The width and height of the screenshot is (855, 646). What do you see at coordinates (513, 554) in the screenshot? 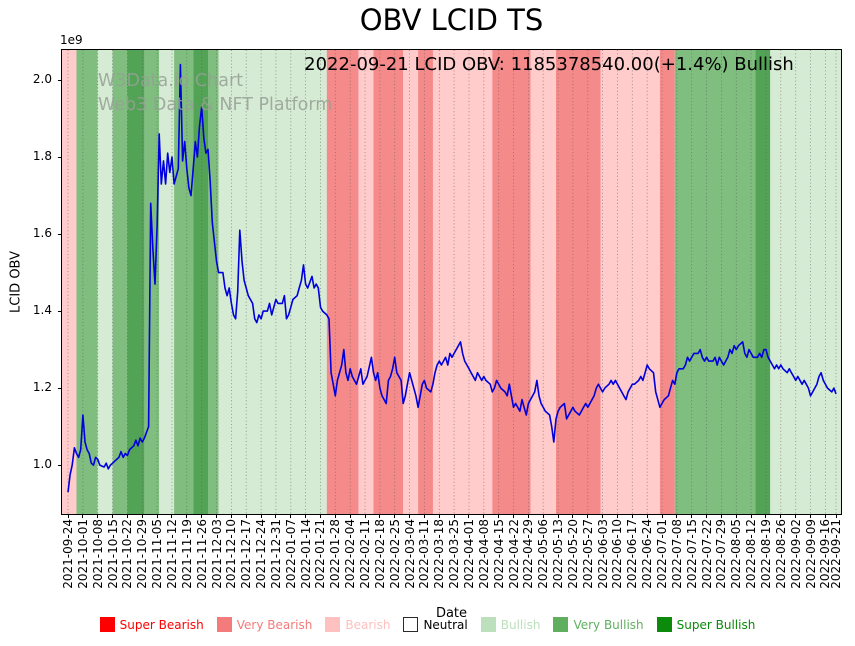
I see `x-tick-label: 2022-04-22` at bounding box center [513, 554].